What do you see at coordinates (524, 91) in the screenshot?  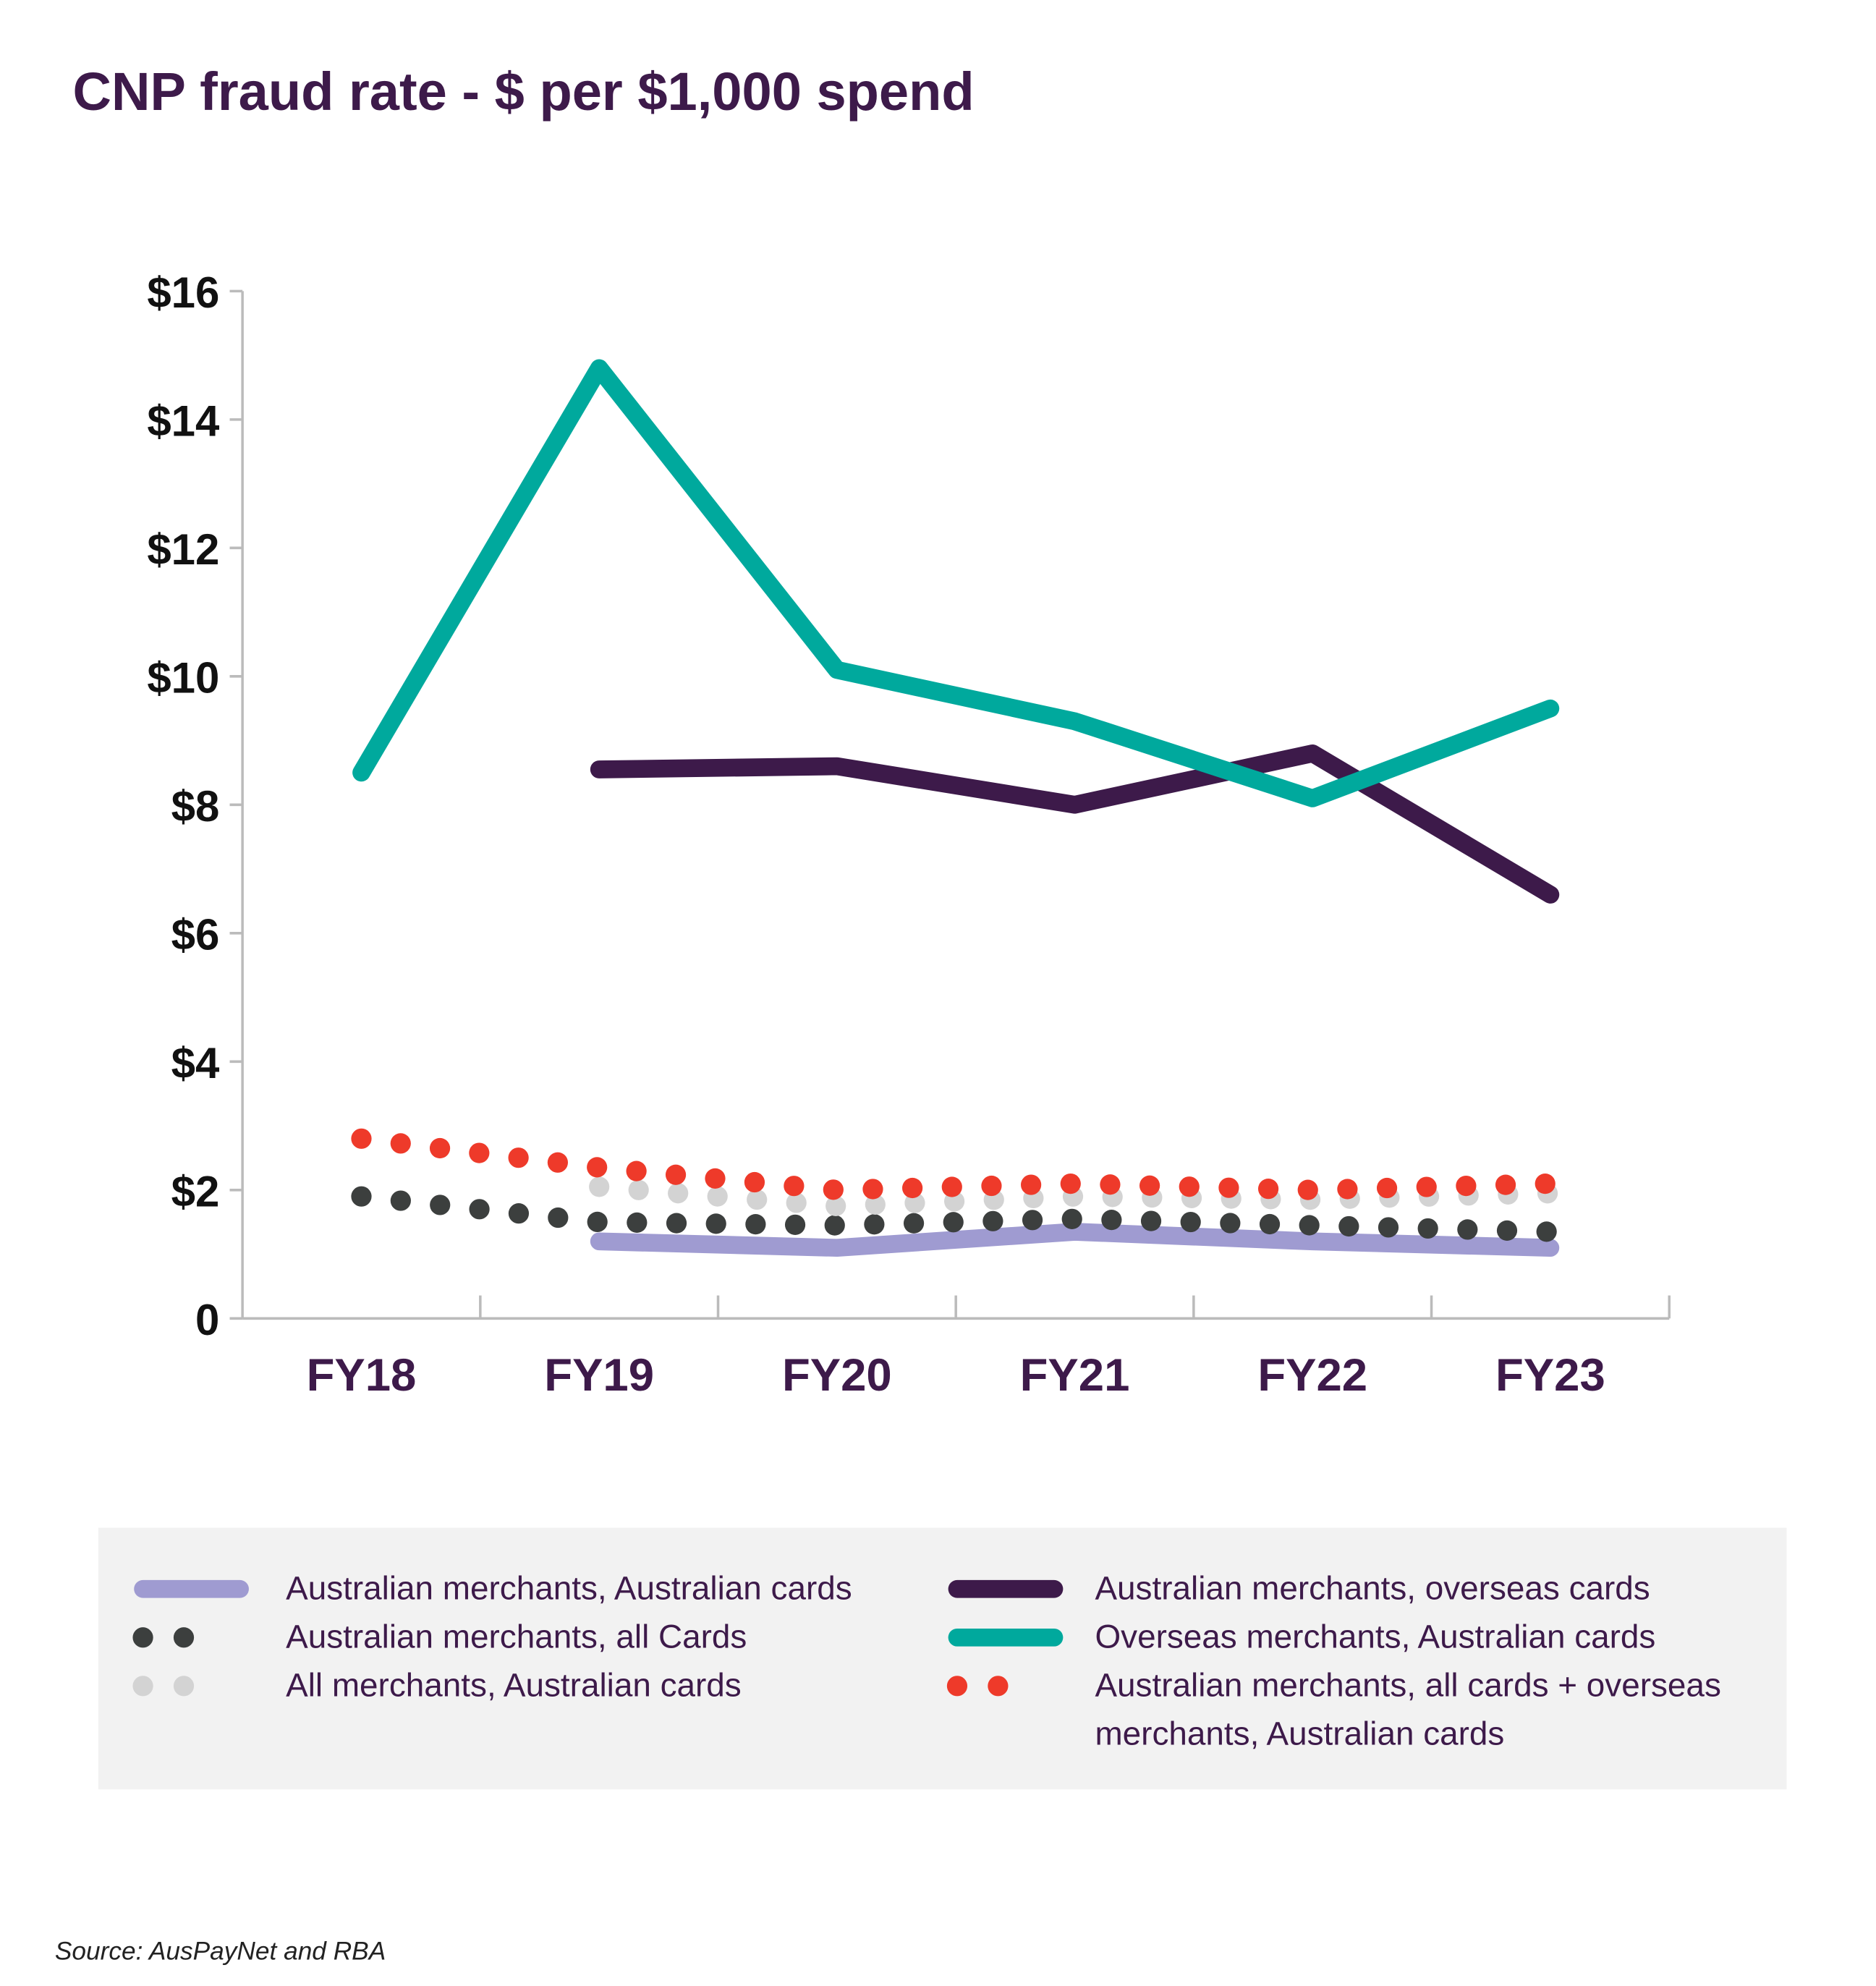 I see `chart-title: CNP fraud rate - $ per $1,000 spend` at bounding box center [524, 91].